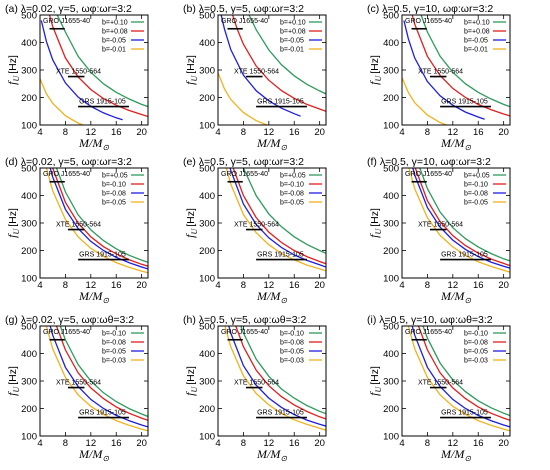  I want to click on panel-title: (d) λ=0.02, γ=5, ωφ:ωr=3:2, so click(68, 162).